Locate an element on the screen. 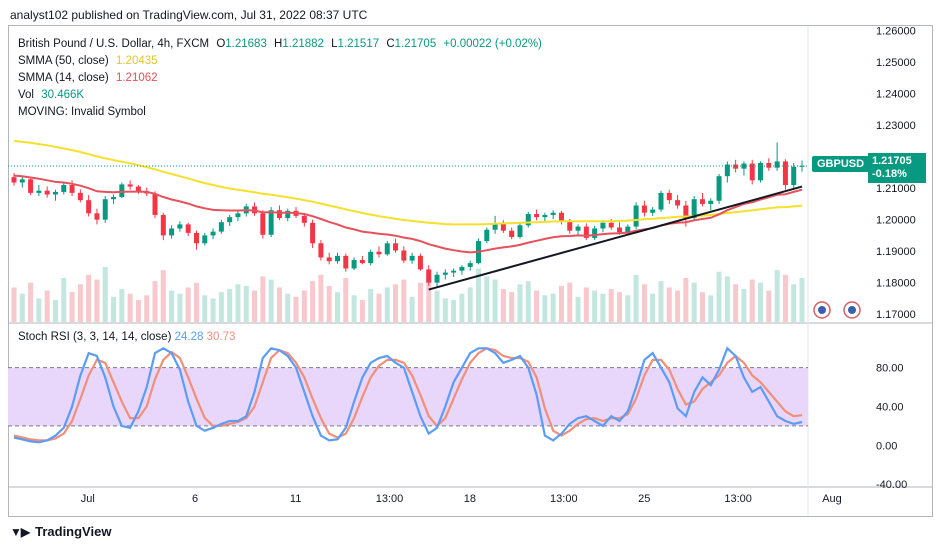 The width and height of the screenshot is (941, 548). close-label: C is located at coordinates (390, 44).